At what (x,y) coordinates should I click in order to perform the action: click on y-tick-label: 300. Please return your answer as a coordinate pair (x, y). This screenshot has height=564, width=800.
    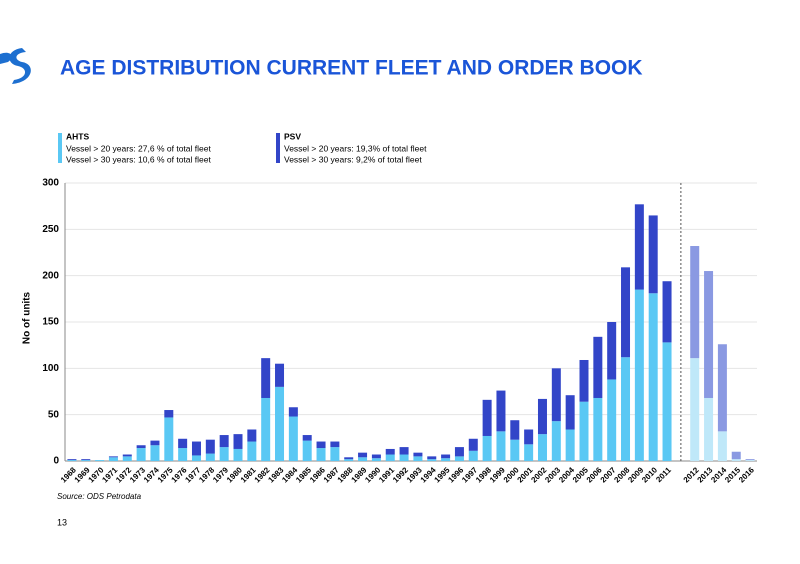
    Looking at the image, I should click on (50, 183).